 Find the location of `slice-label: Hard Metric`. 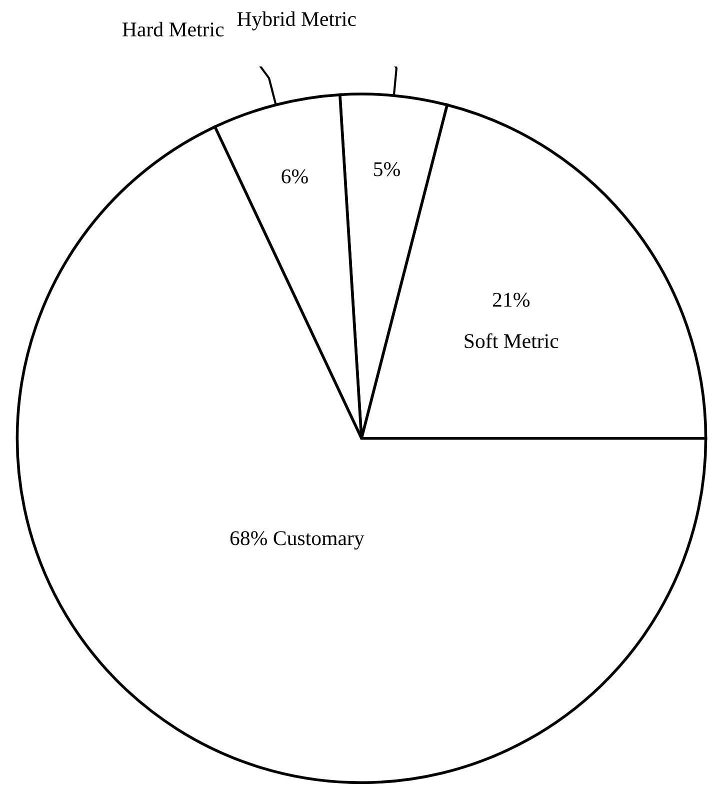

slice-label: Hard Metric is located at coordinates (173, 29).